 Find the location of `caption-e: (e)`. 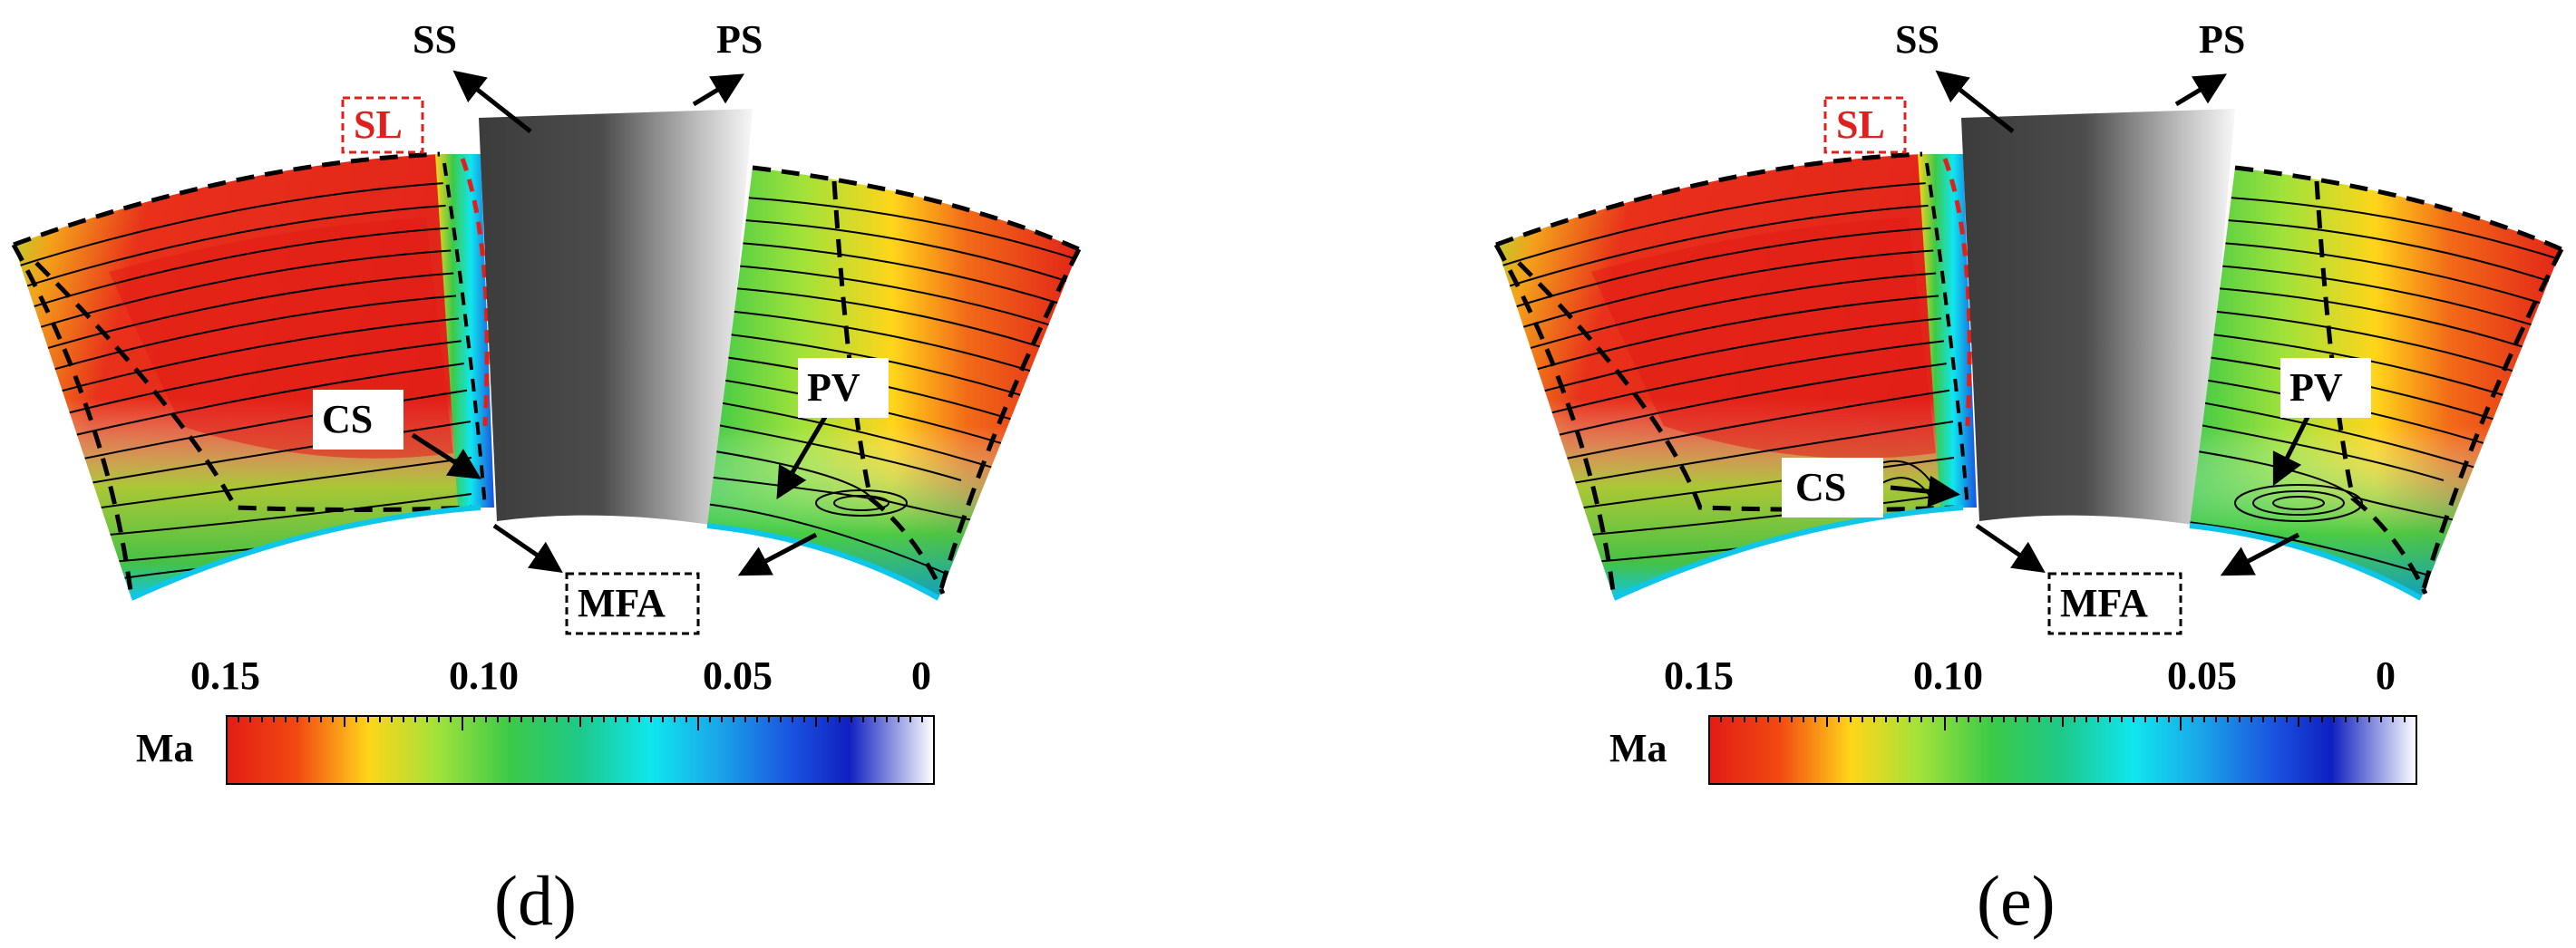

caption-e: (e) is located at coordinates (2016, 900).